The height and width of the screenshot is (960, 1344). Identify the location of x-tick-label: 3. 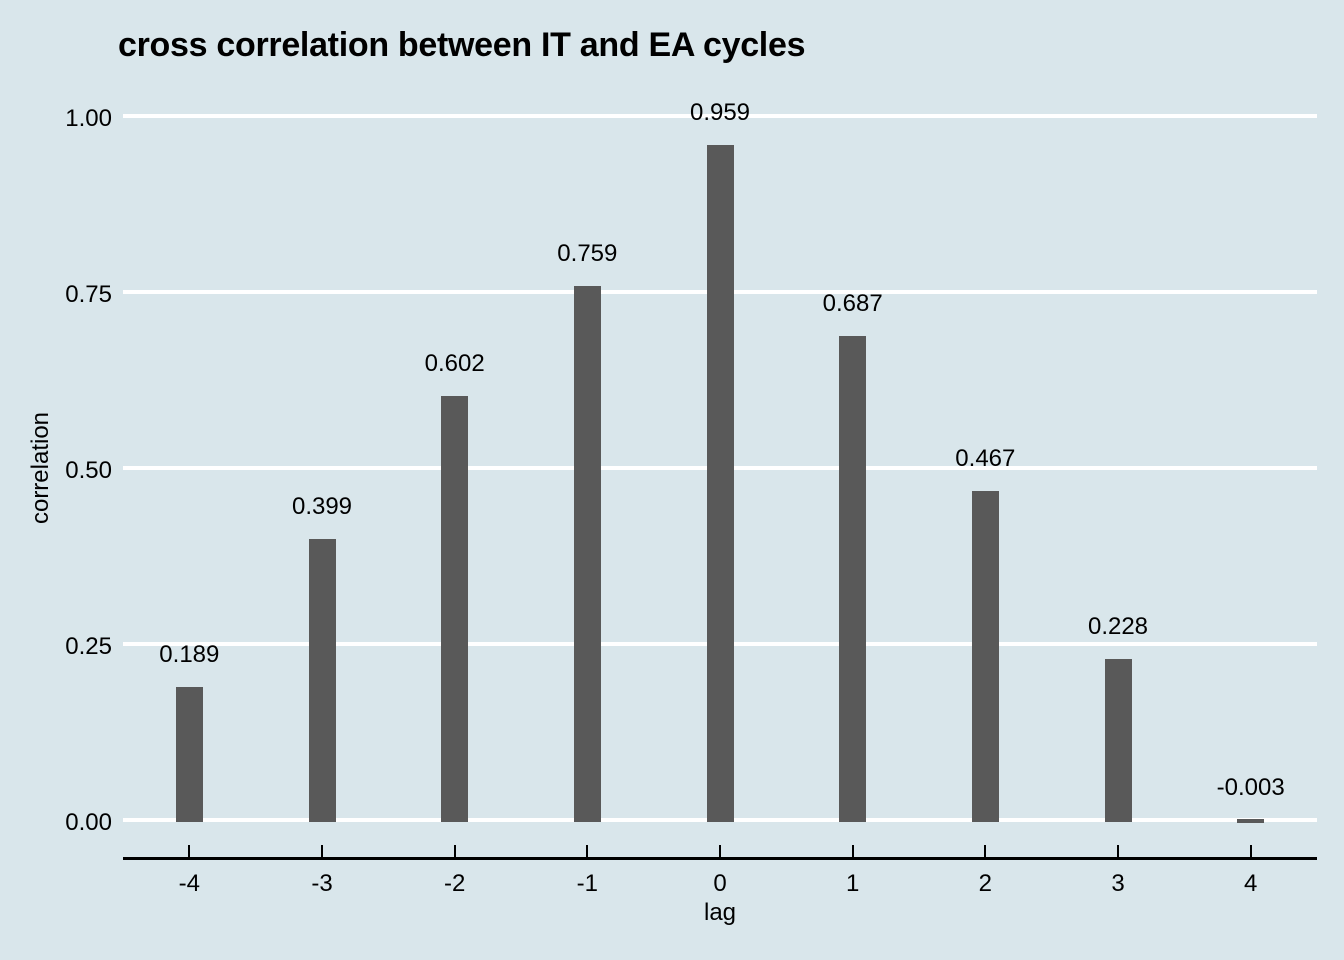
(1118, 883).